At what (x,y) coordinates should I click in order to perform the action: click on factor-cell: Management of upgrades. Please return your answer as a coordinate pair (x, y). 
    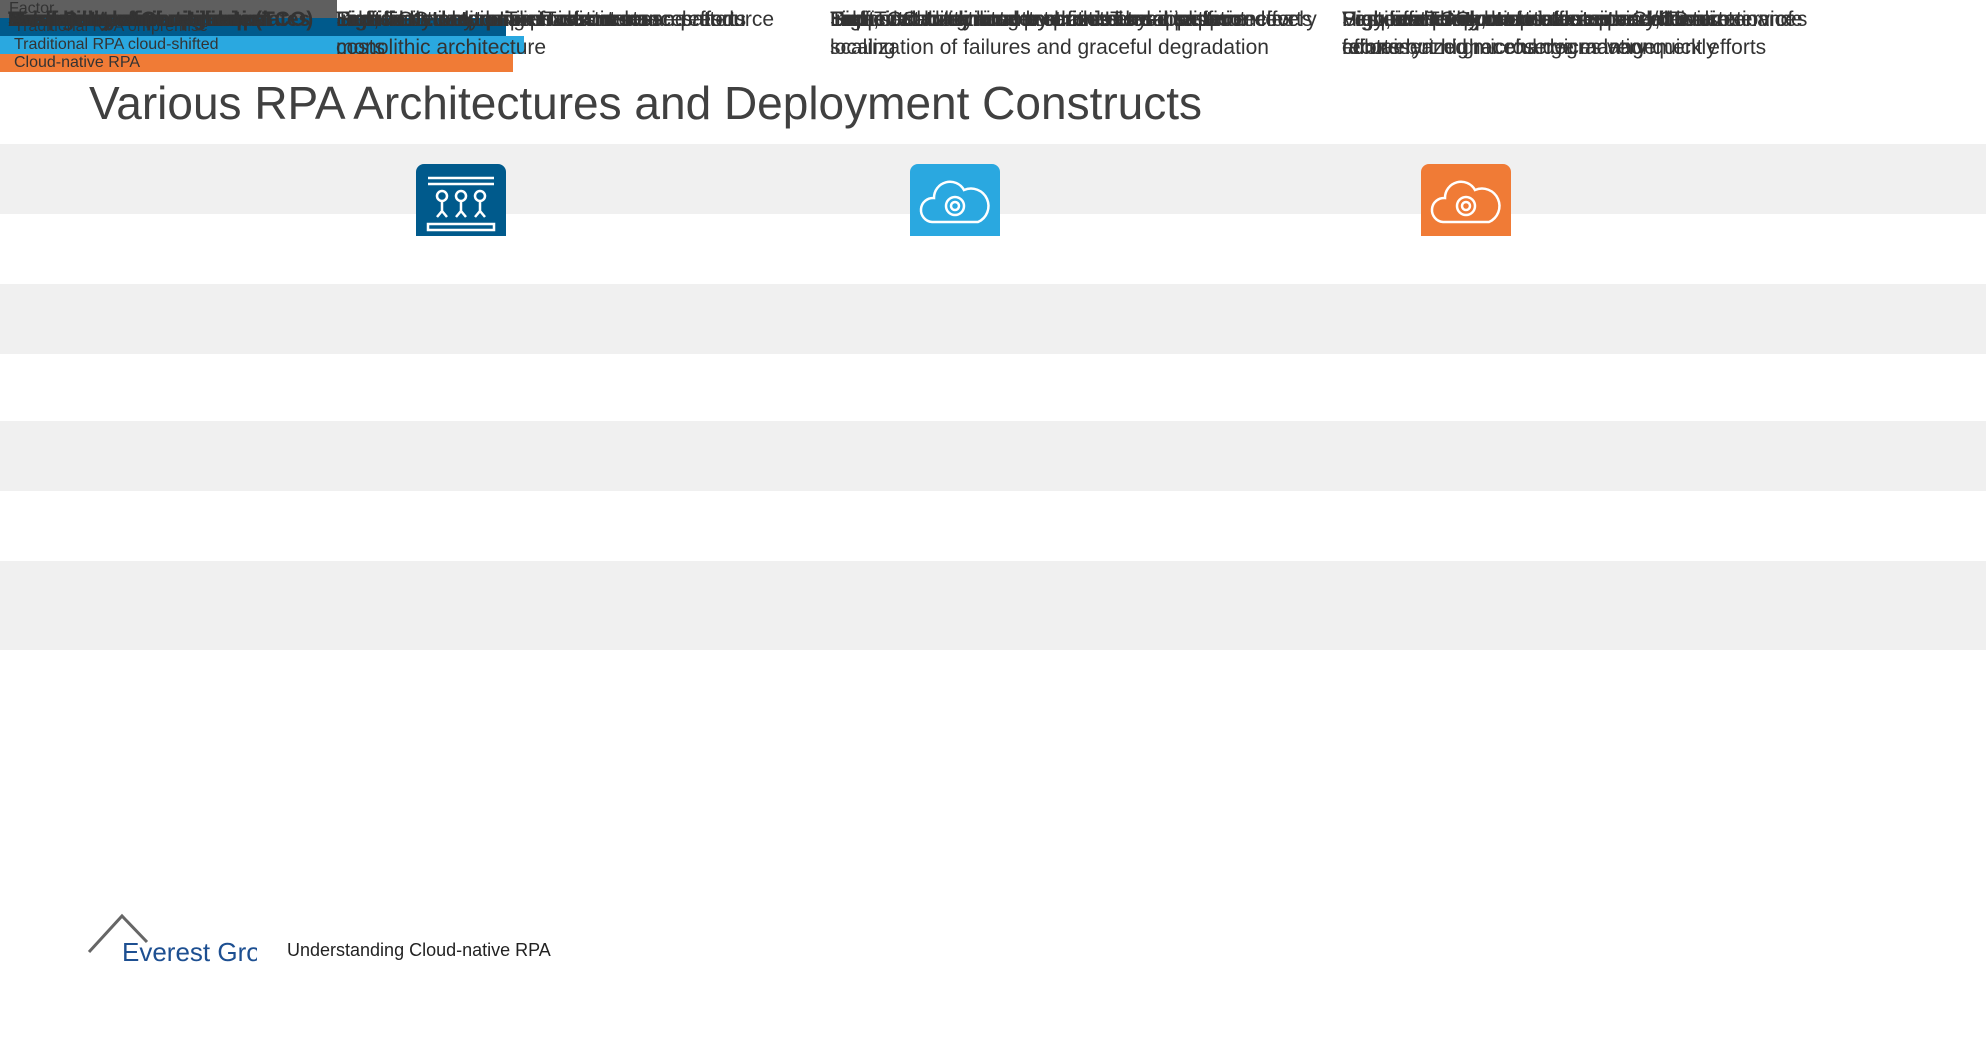
    Looking at the image, I should click on (135, 19).